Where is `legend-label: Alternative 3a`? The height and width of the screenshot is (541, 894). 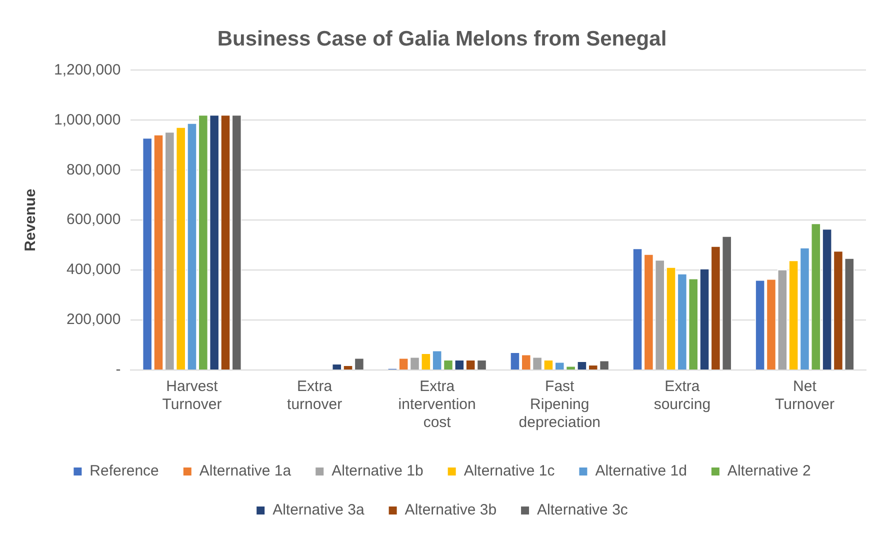
legend-label: Alternative 3a is located at coordinates (318, 510).